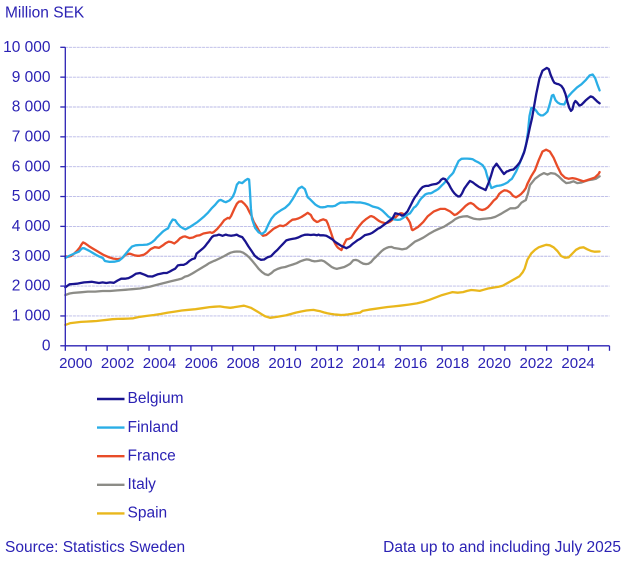 The image size is (635, 567). What do you see at coordinates (326, 363) in the screenshot?
I see `svg-text: 2012` at bounding box center [326, 363].